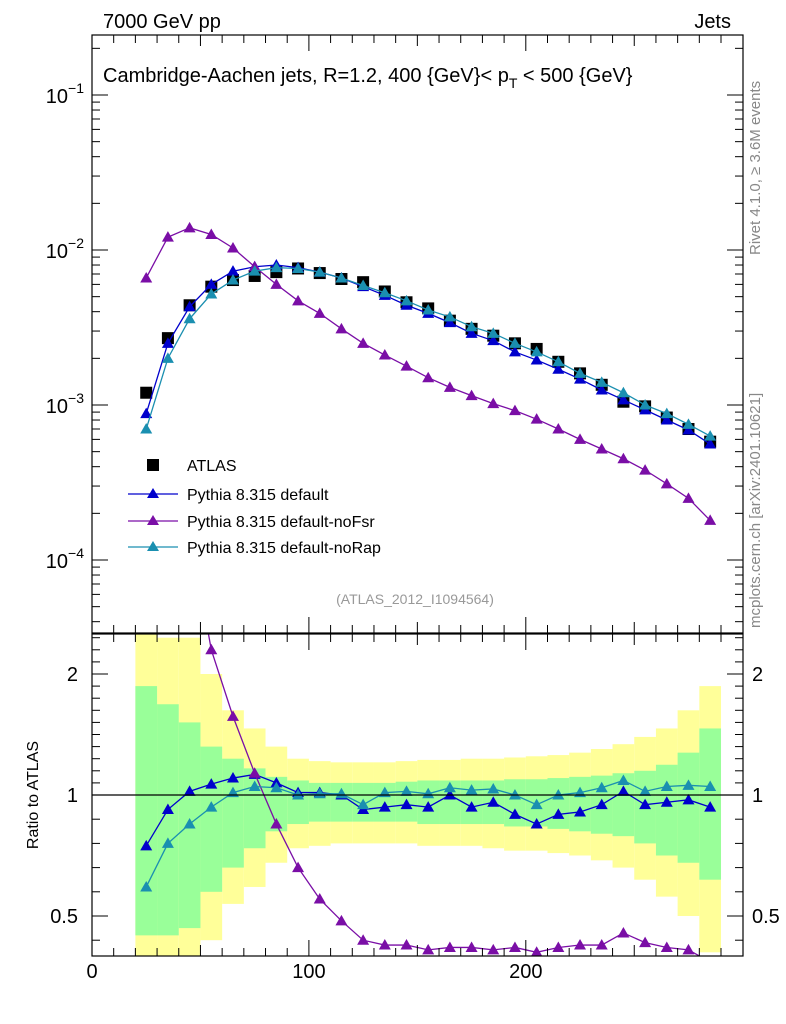 This screenshot has height=1024, width=786. Describe the element at coordinates (153, 465) in the screenshot. I see `legend-marker-atlas` at that location.